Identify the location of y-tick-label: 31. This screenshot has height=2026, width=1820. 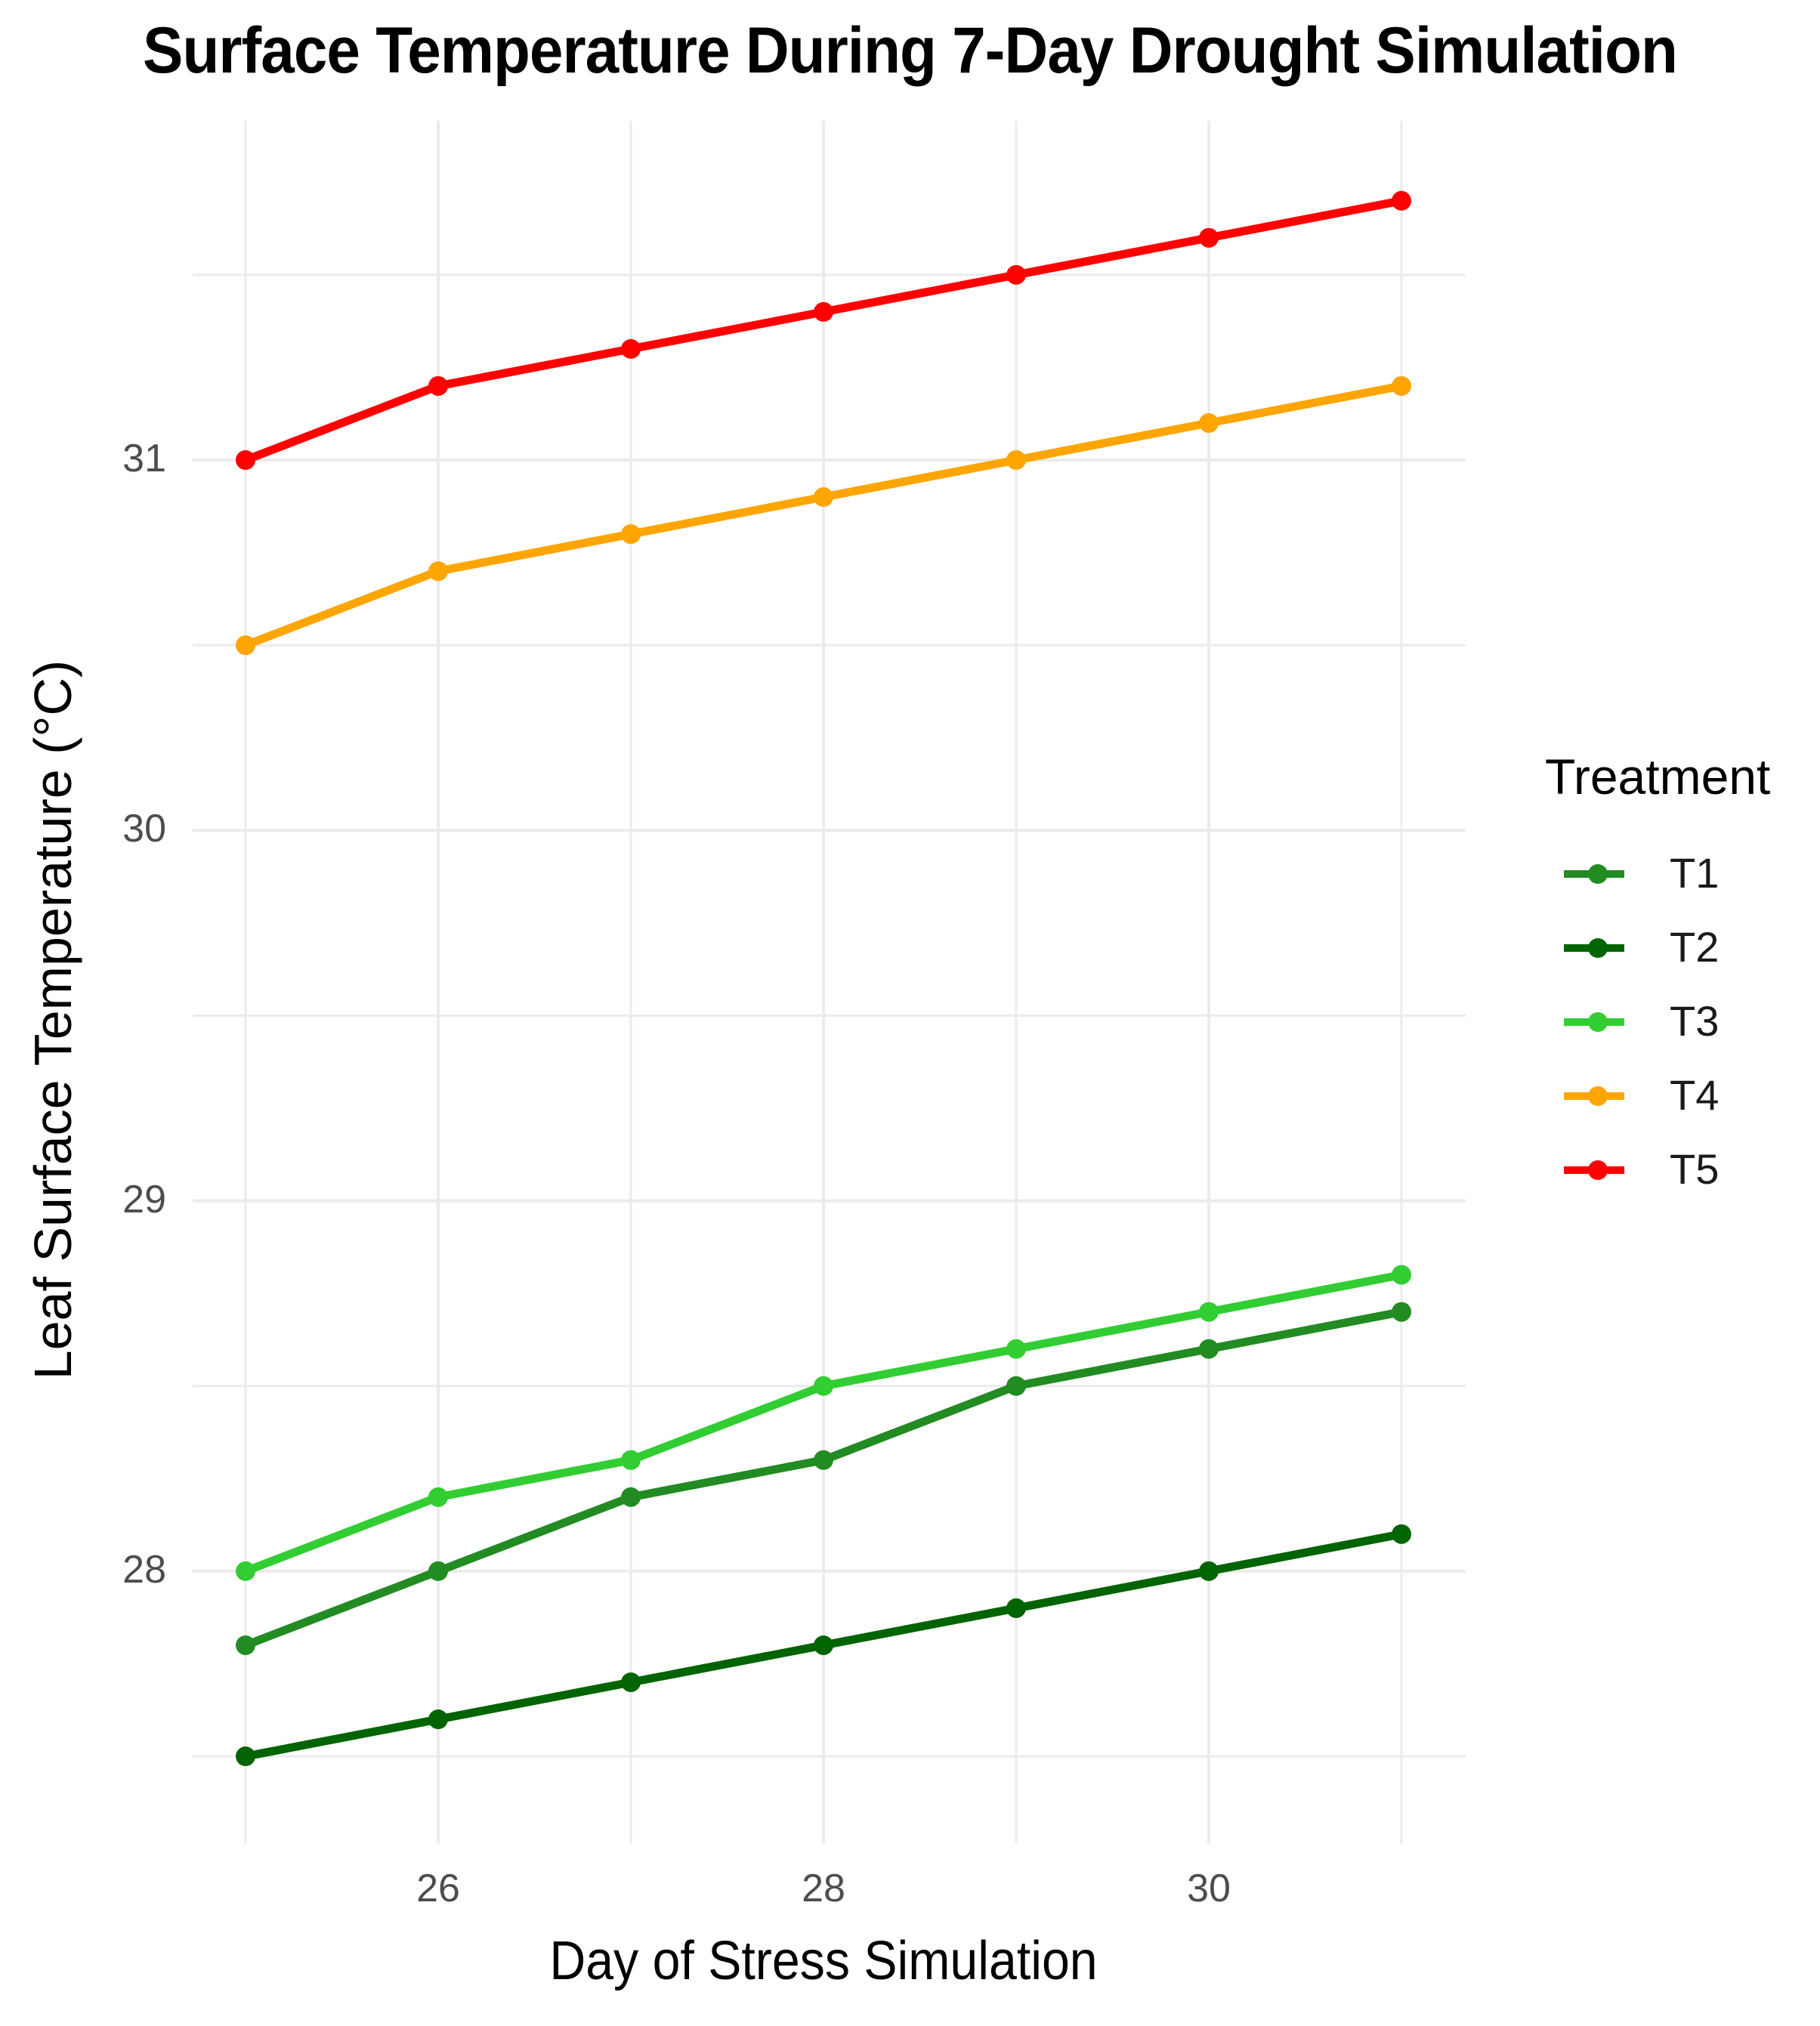
(144, 458).